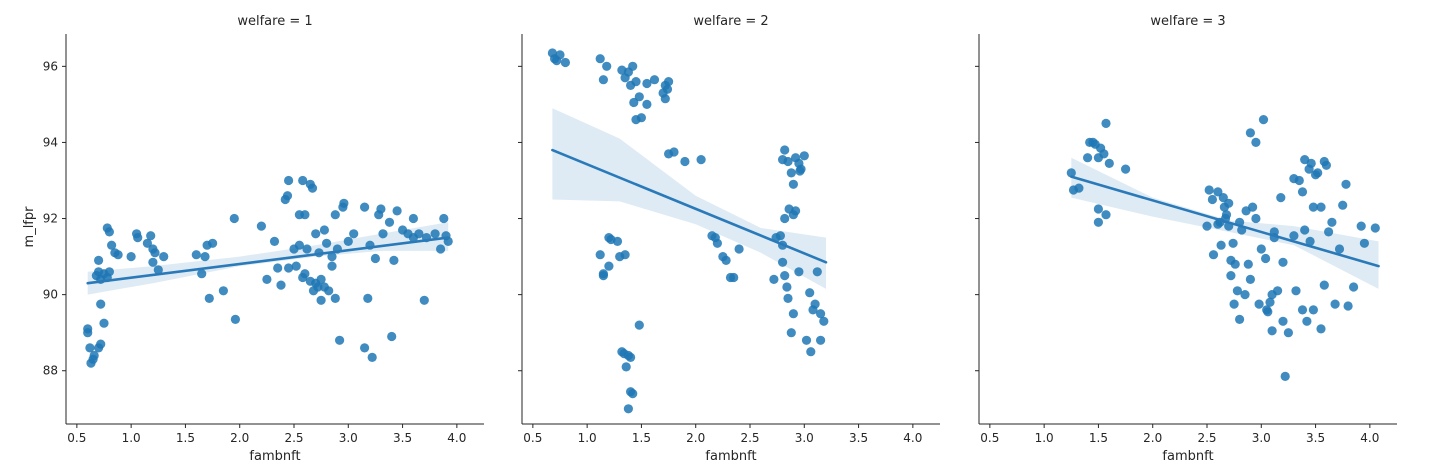  What do you see at coordinates (641, 438) in the screenshot?
I see `x-tick-label: 1.5` at bounding box center [641, 438].